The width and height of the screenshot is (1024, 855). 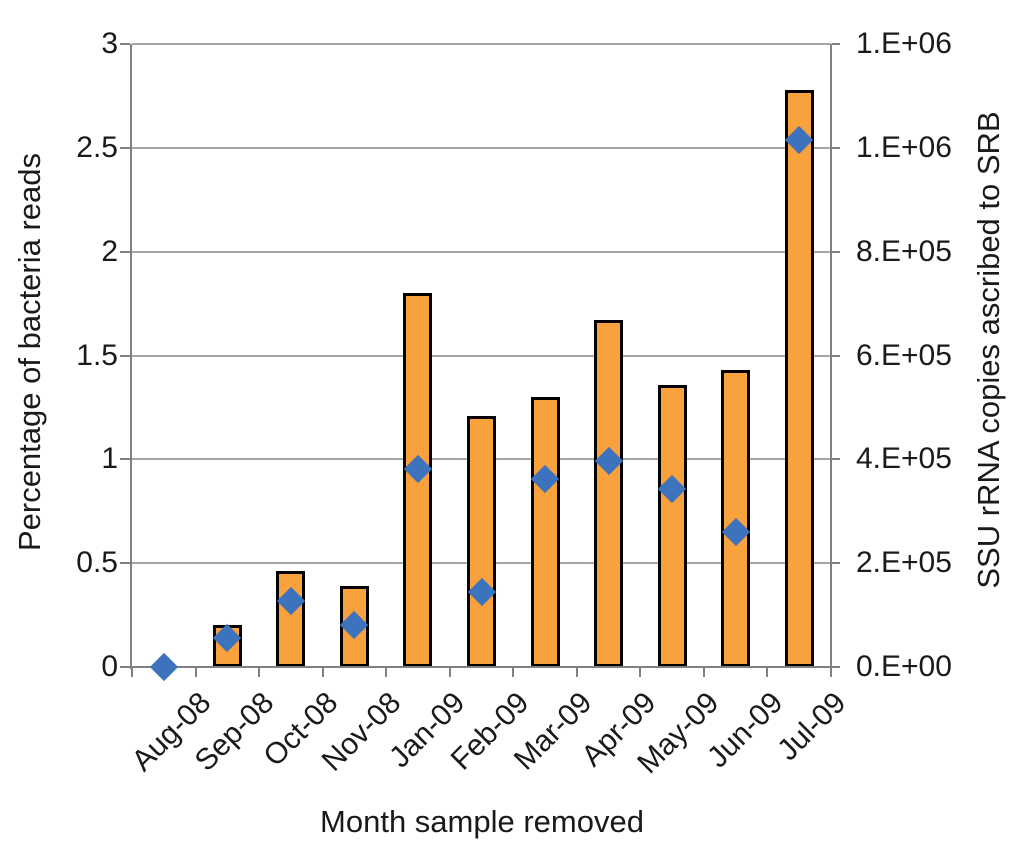 What do you see at coordinates (97, 147) in the screenshot?
I see `left-axis-tick-label: 2.5` at bounding box center [97, 147].